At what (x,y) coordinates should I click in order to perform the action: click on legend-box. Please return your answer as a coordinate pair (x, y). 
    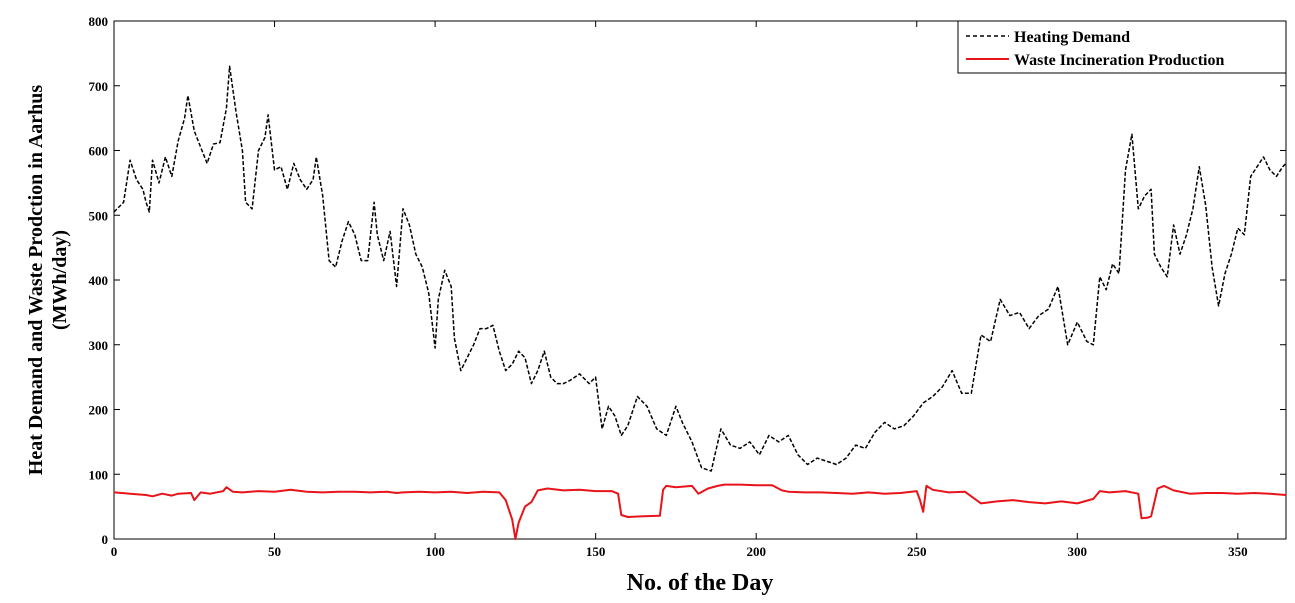
    Looking at the image, I should click on (1122, 47).